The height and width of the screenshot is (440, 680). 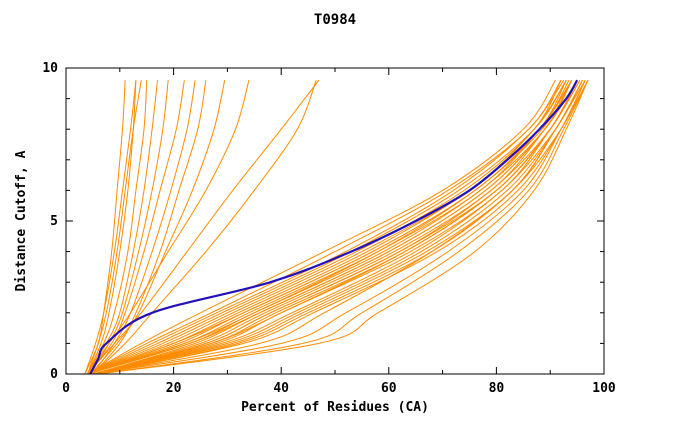 What do you see at coordinates (50, 68) in the screenshot?
I see `tick-label: 10` at bounding box center [50, 68].